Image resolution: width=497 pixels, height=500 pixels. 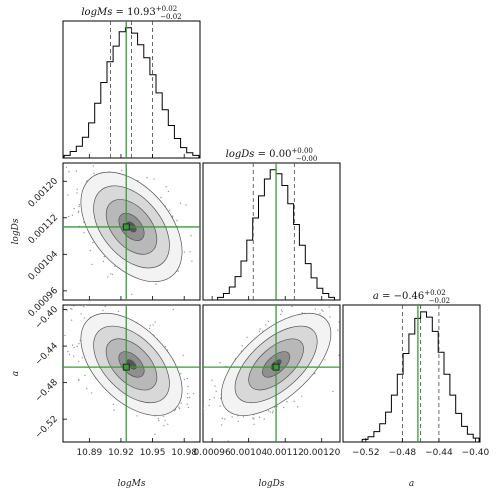 I want to click on x-tick-label: 10.98, so click(x=184, y=453).